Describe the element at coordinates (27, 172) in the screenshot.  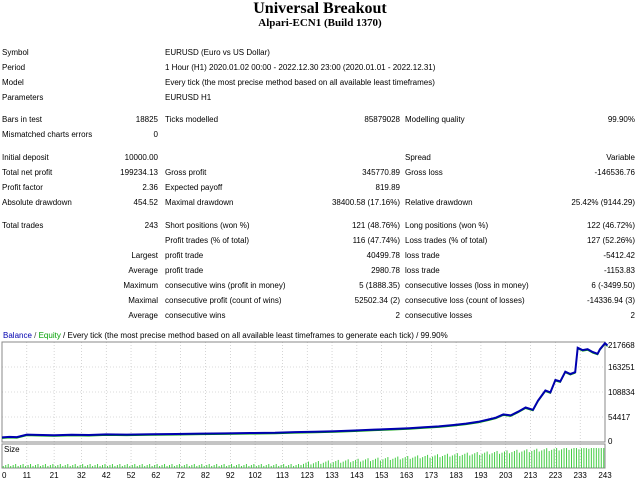
I see `netprofit-label: Total net profit` at that location.